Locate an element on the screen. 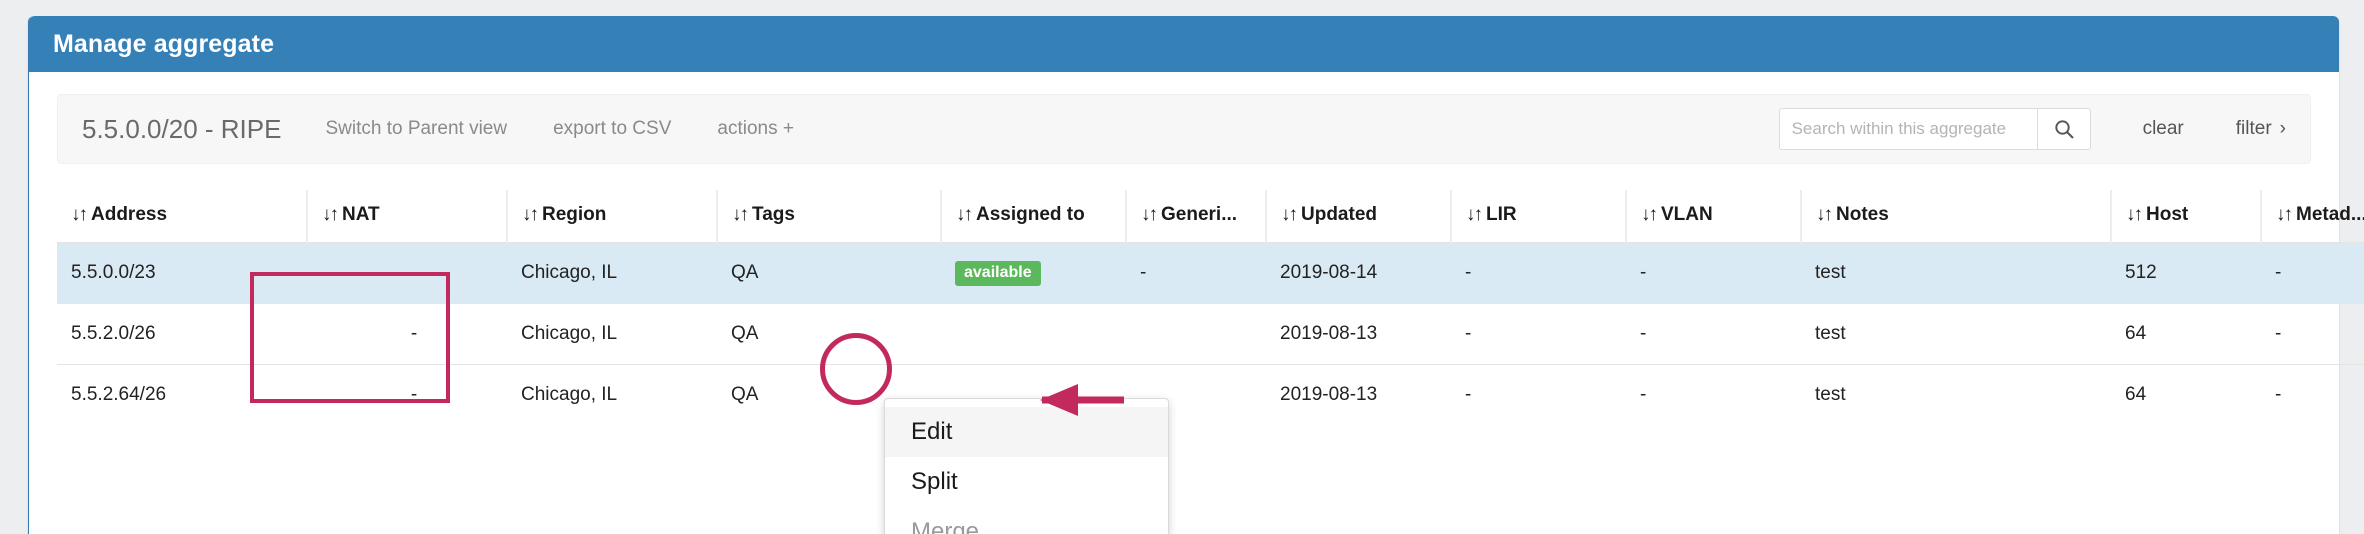 This screenshot has height=534, width=2364. column-header-notes: ↓↑ Notes is located at coordinates (1955, 216).